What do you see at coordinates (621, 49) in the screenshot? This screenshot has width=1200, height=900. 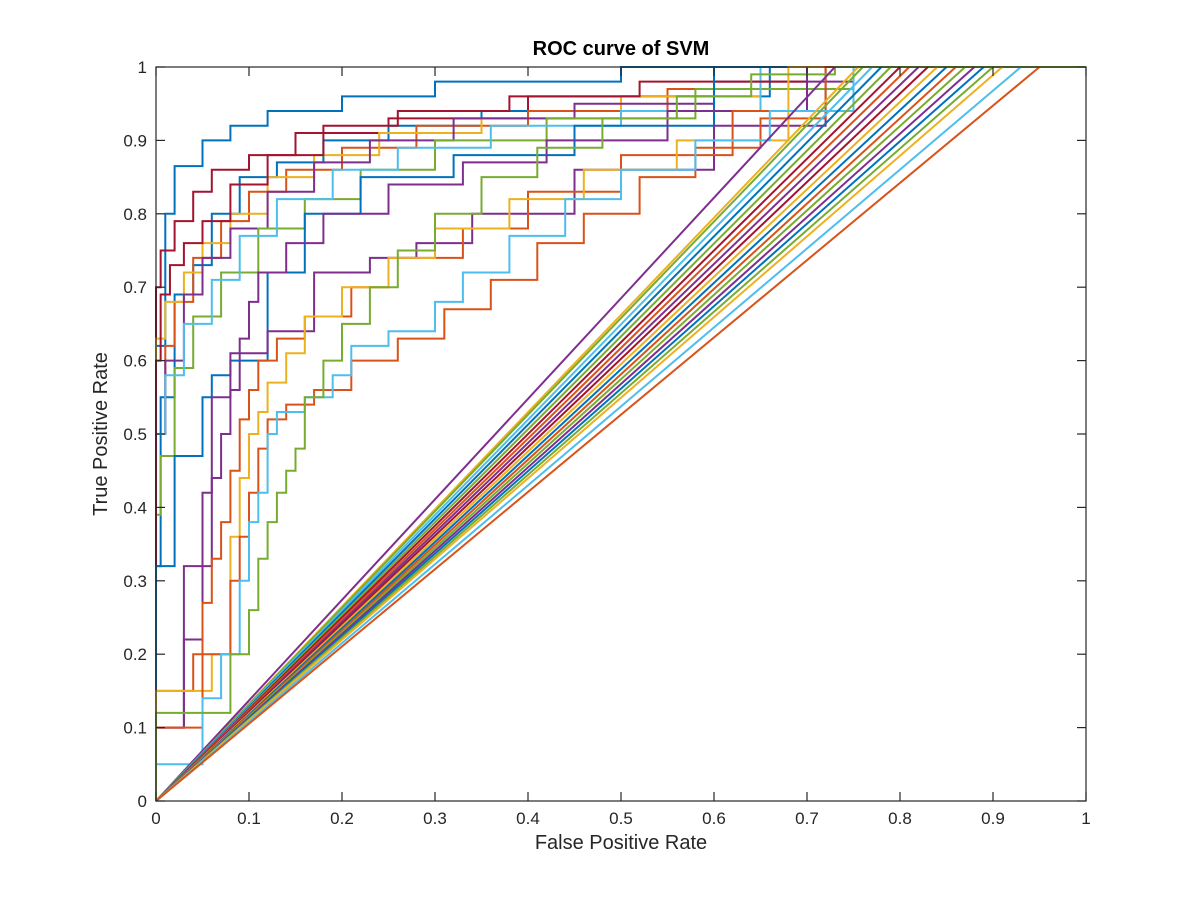 I see `chart-title: ROC curve of SVM` at bounding box center [621, 49].